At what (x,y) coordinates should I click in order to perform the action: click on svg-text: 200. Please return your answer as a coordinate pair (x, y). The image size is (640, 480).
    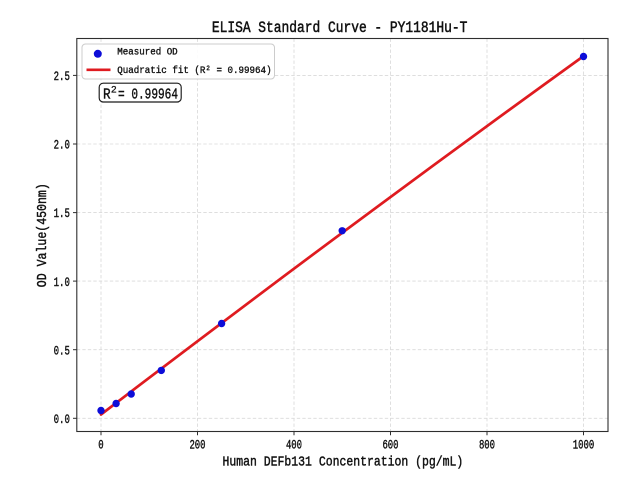
    Looking at the image, I should click on (197, 444).